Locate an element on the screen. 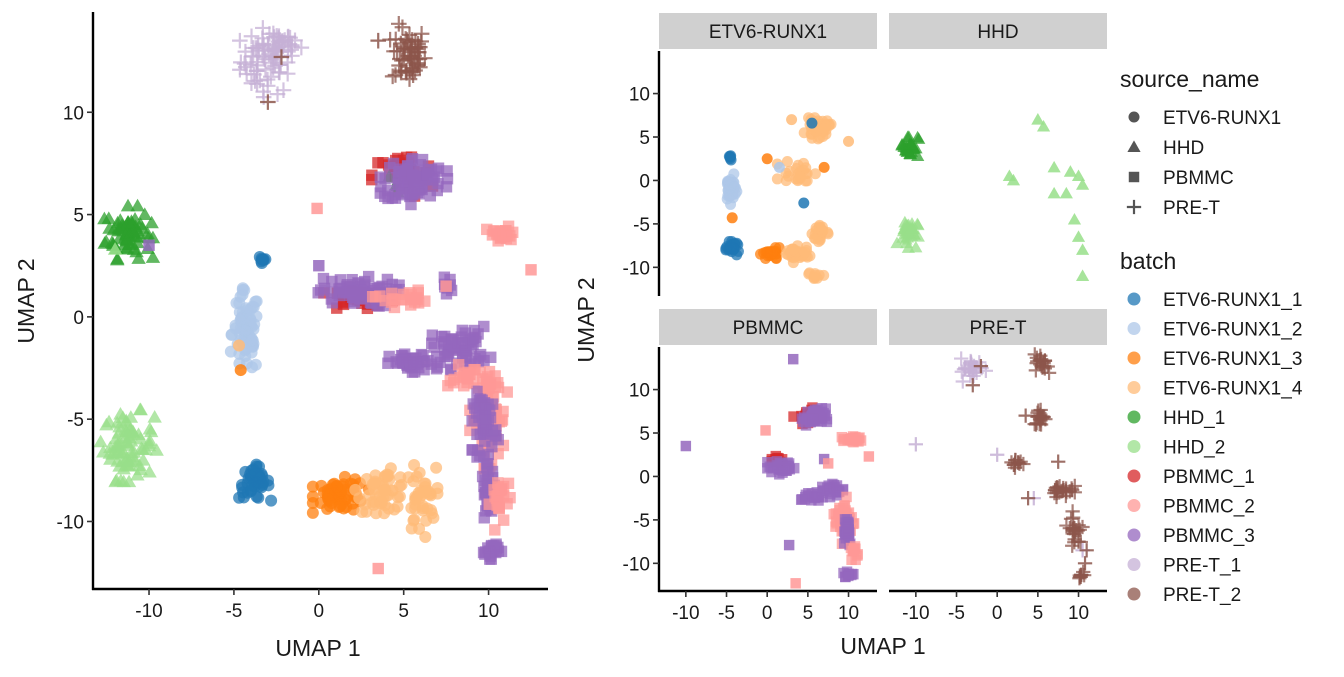  y-tick-label: 0 is located at coordinates (644, 477).